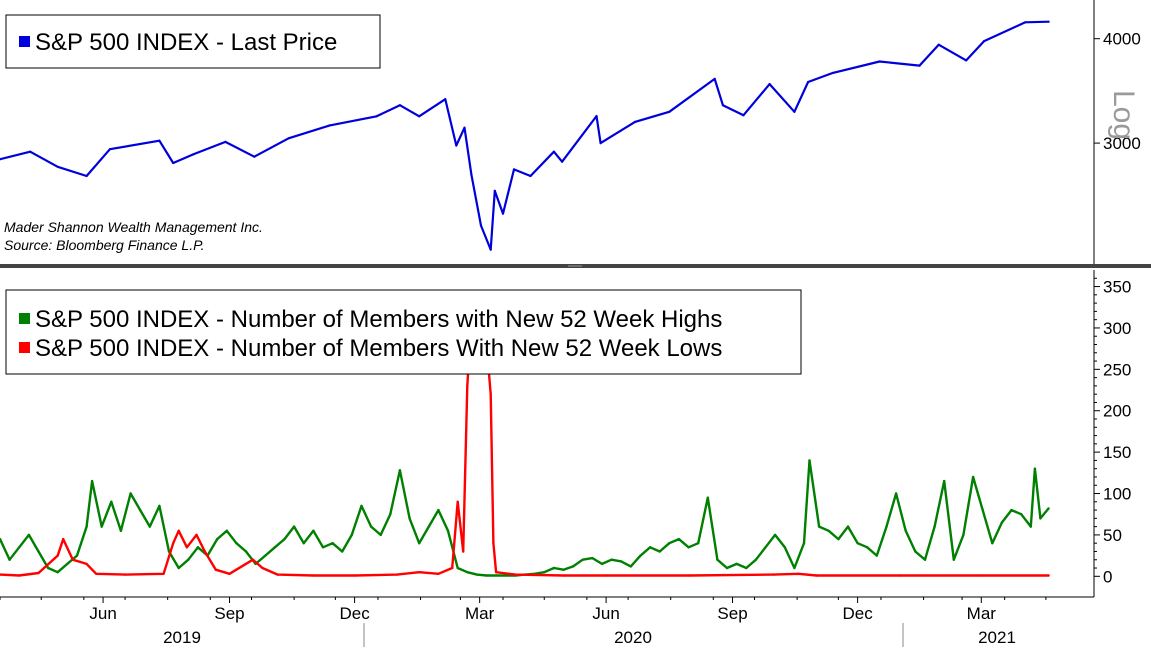 The height and width of the screenshot is (652, 1151). Describe the element at coordinates (24, 41) in the screenshot. I see `legend-swatch-price` at that location.